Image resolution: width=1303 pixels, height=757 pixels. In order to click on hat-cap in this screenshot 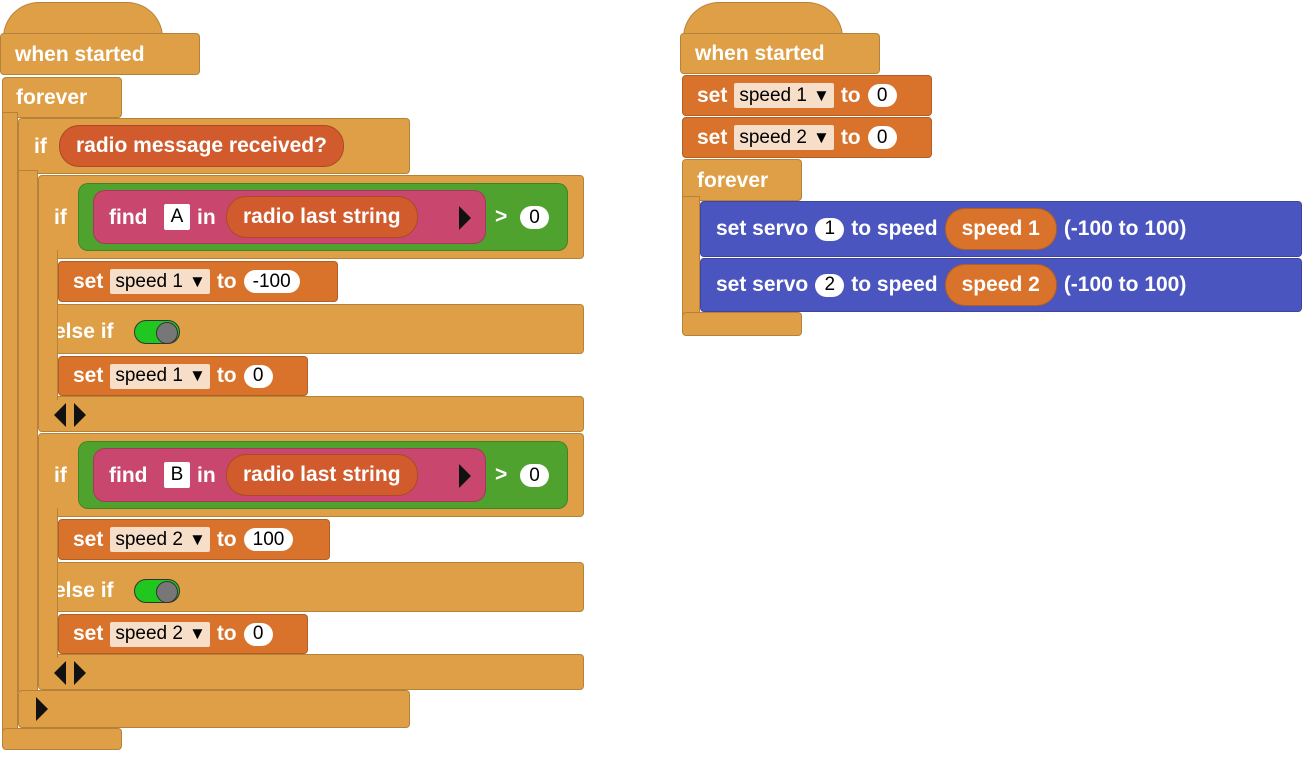, I will do `click(83, 20)`.